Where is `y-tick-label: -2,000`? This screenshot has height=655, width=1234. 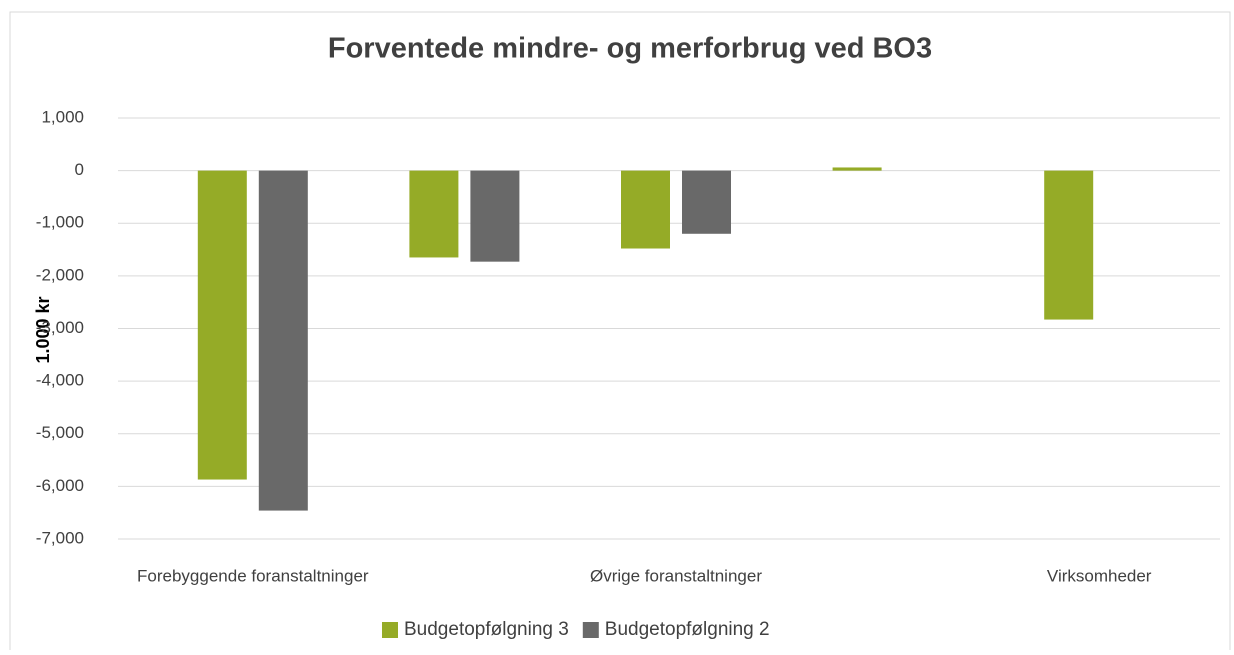
y-tick-label: -2,000 is located at coordinates (60, 274).